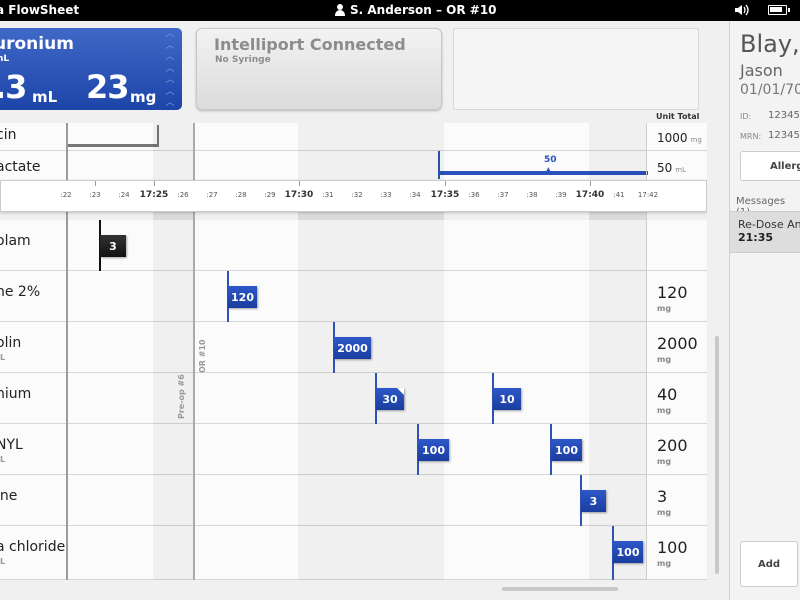 The width and height of the screenshot is (800, 600). I want to click on time-tick: 17:25, so click(154, 195).